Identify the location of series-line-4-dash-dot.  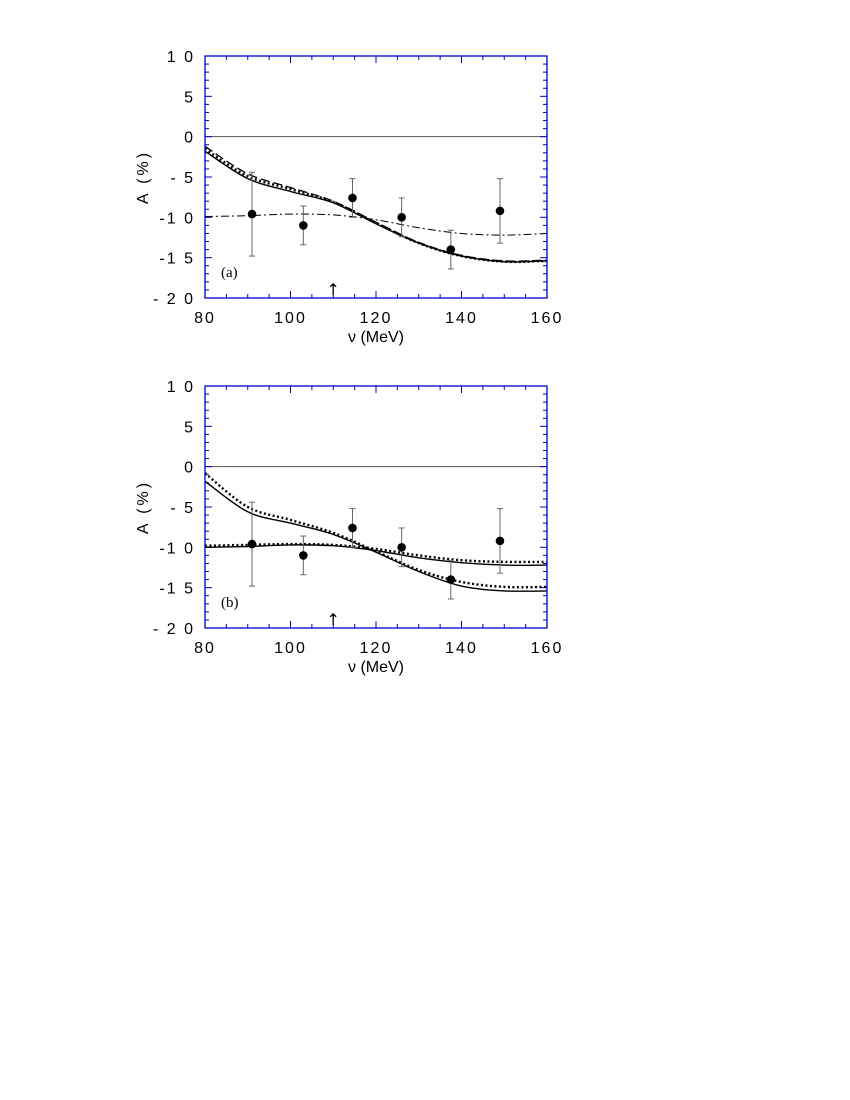
(376, 224).